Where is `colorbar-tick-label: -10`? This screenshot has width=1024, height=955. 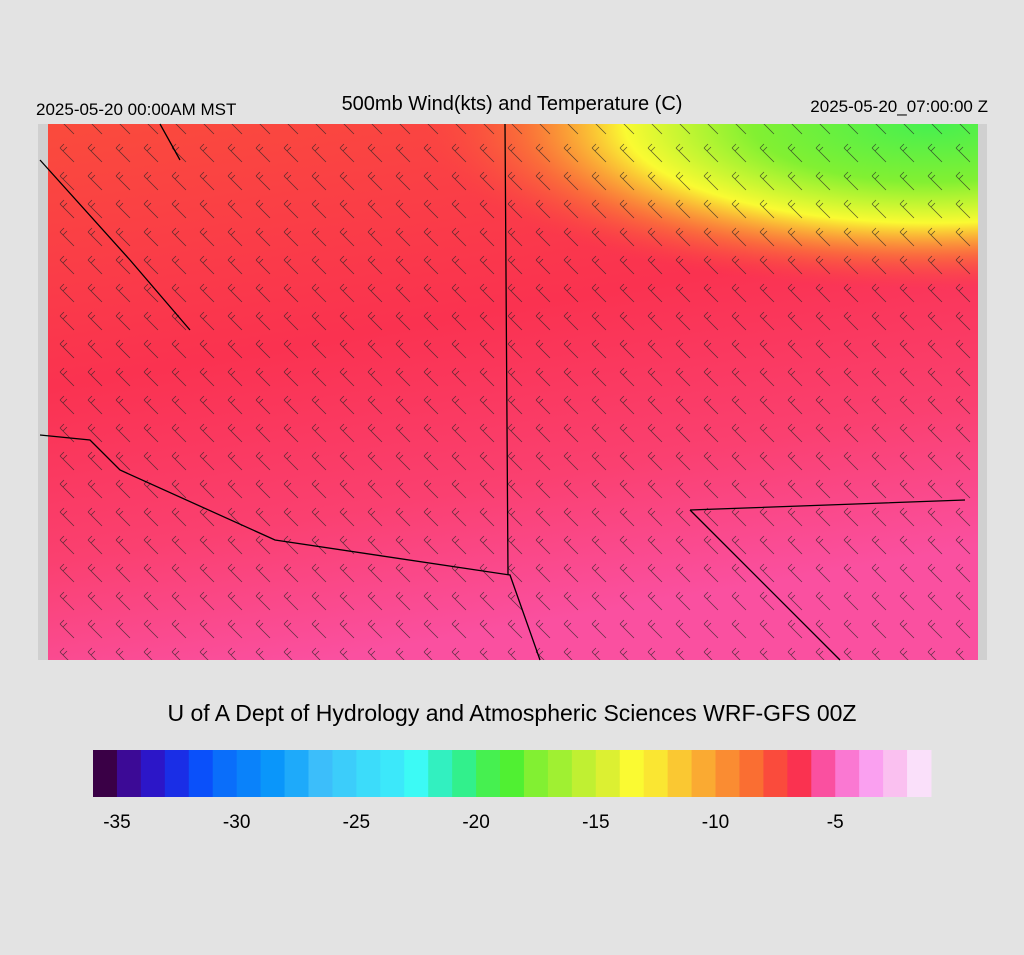 colorbar-tick-label: -10 is located at coordinates (715, 822).